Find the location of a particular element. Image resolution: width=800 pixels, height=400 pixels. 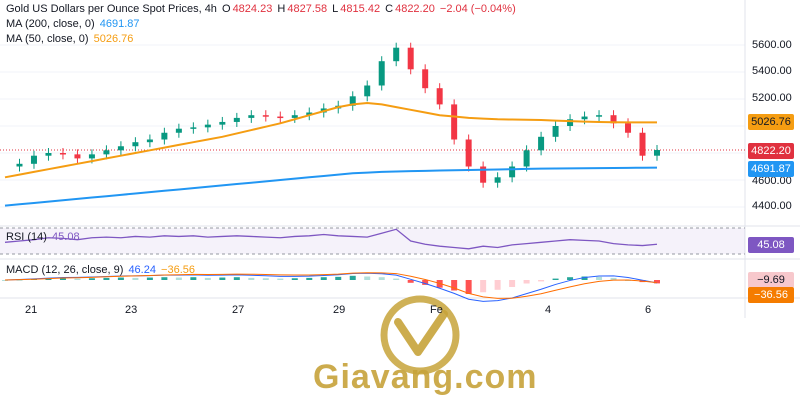

y-tick-5600: 5600.00 is located at coordinates (772, 45).